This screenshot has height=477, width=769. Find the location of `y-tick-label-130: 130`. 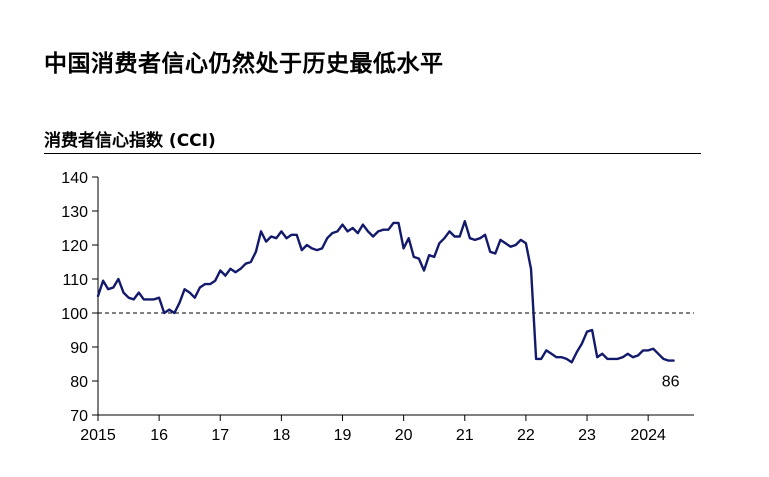

y-tick-label-130: 130 is located at coordinates (74, 212).